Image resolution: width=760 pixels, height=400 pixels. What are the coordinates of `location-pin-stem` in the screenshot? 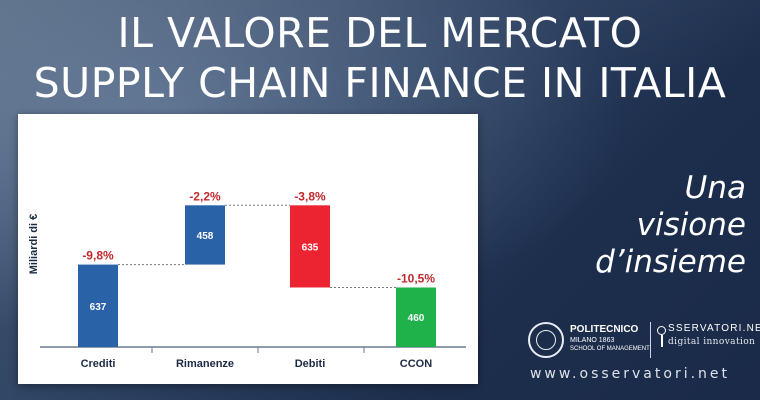 It's located at (662, 341).